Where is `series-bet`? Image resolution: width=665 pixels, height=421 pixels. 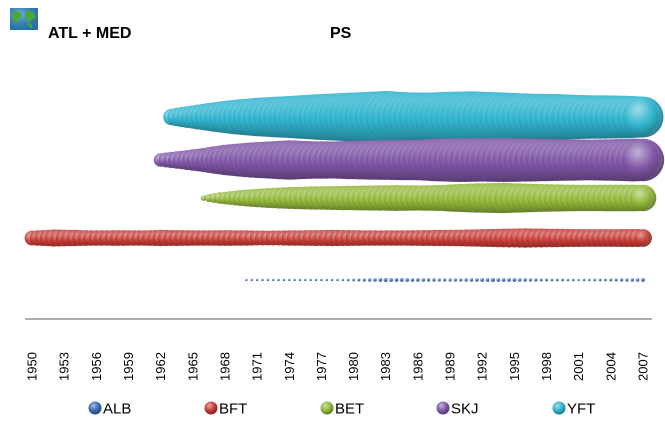 series-bet is located at coordinates (428, 198).